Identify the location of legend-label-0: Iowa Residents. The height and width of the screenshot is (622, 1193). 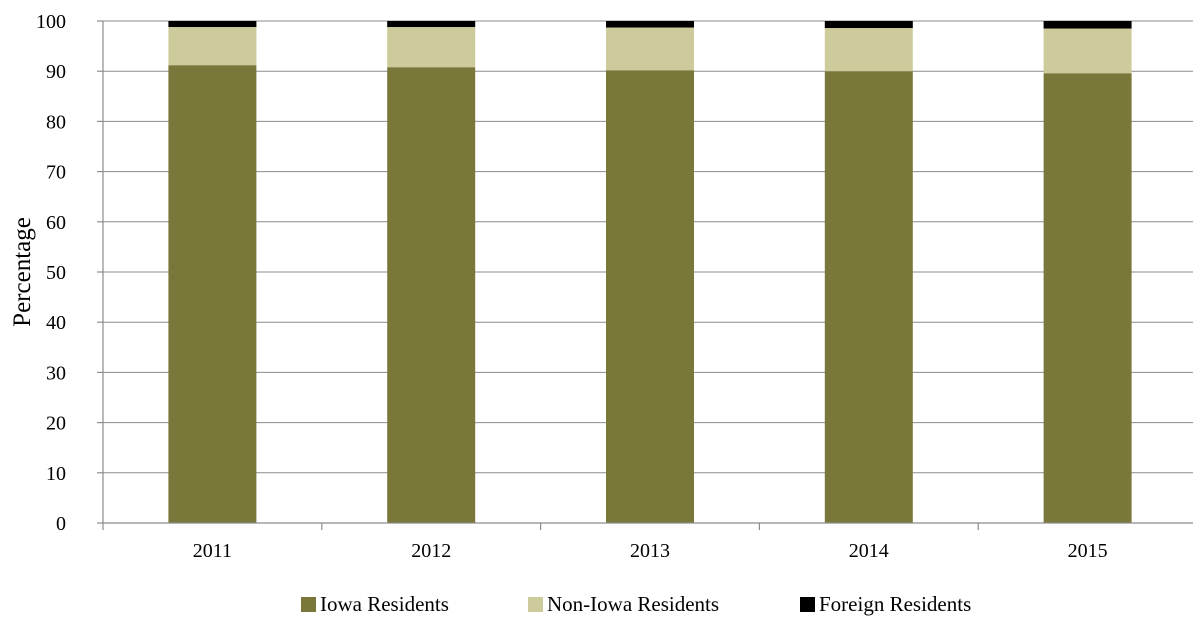
(384, 604).